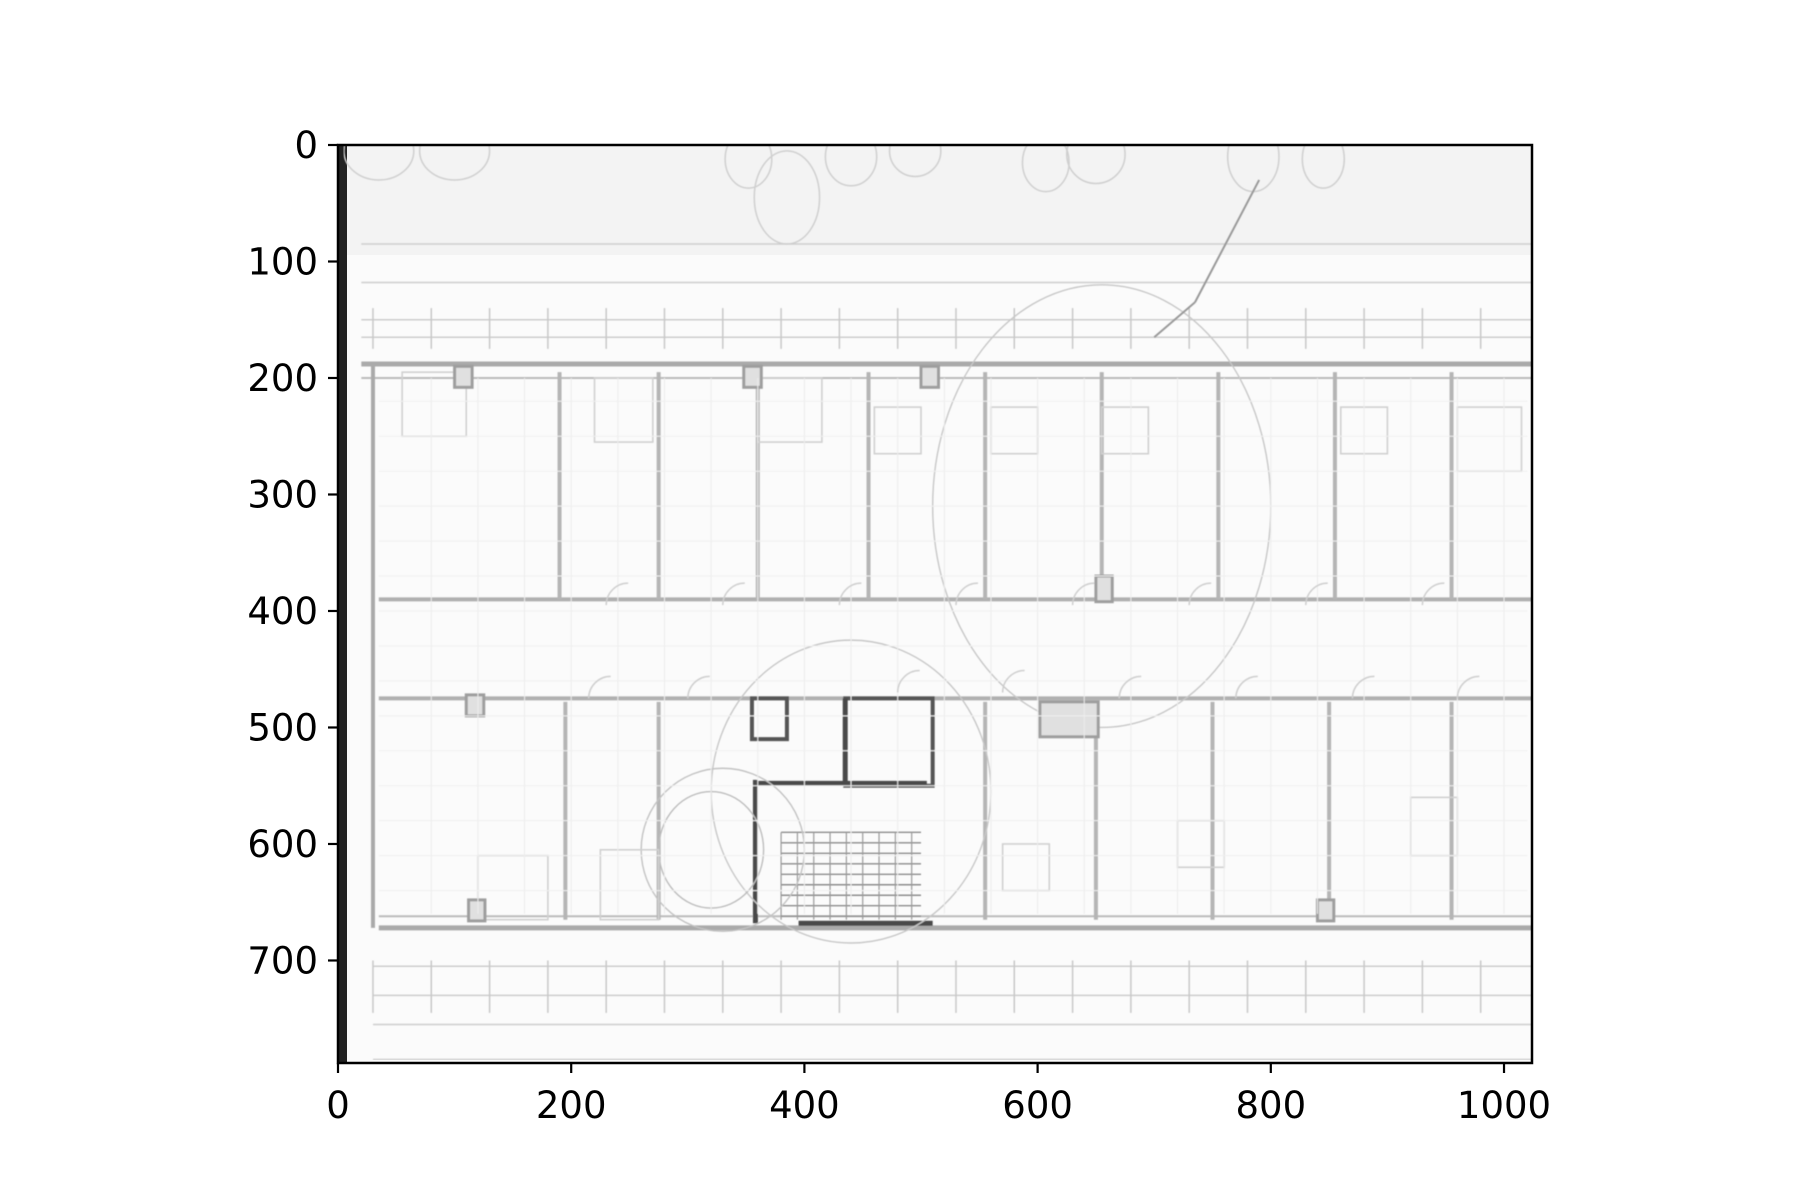 The image size is (1800, 1200). What do you see at coordinates (1504, 1105) in the screenshot?
I see `x-tick-label: 1000` at bounding box center [1504, 1105].